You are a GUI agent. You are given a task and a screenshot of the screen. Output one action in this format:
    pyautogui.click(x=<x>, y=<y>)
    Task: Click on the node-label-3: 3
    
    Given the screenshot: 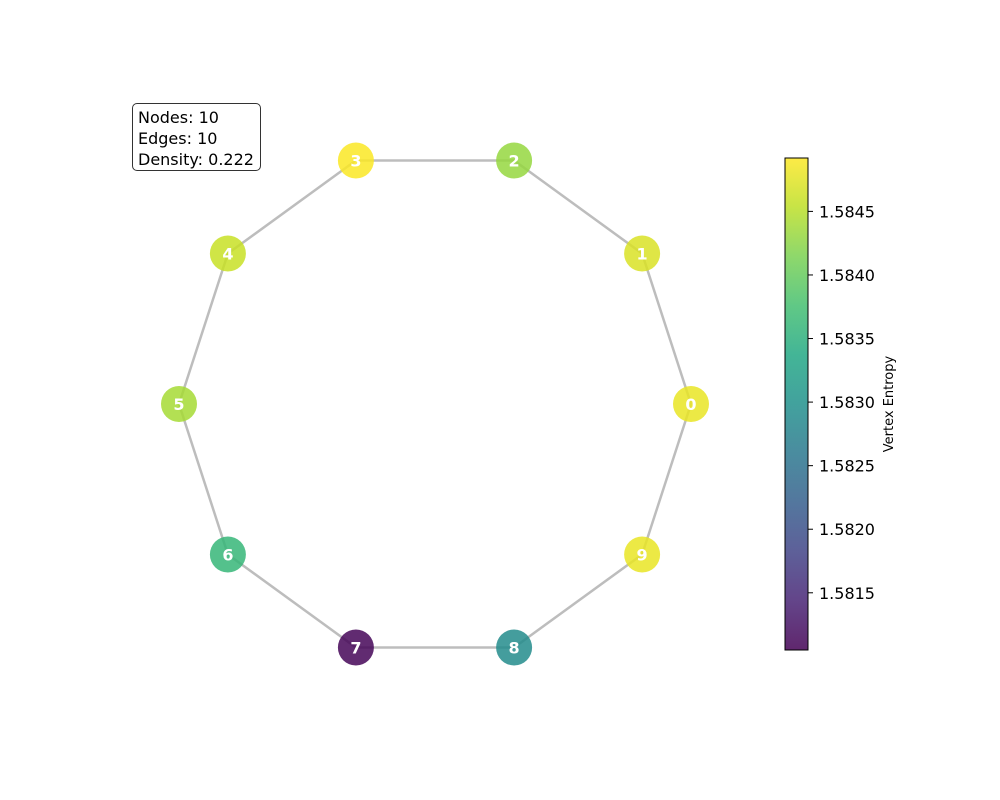 What is the action you would take?
    pyautogui.click(x=355, y=161)
    